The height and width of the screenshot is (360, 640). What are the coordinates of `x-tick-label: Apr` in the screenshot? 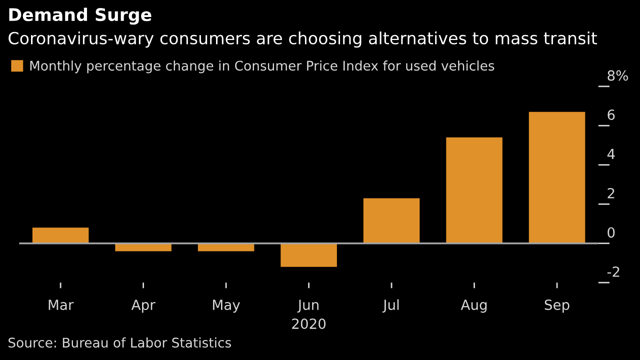 It's located at (143, 306).